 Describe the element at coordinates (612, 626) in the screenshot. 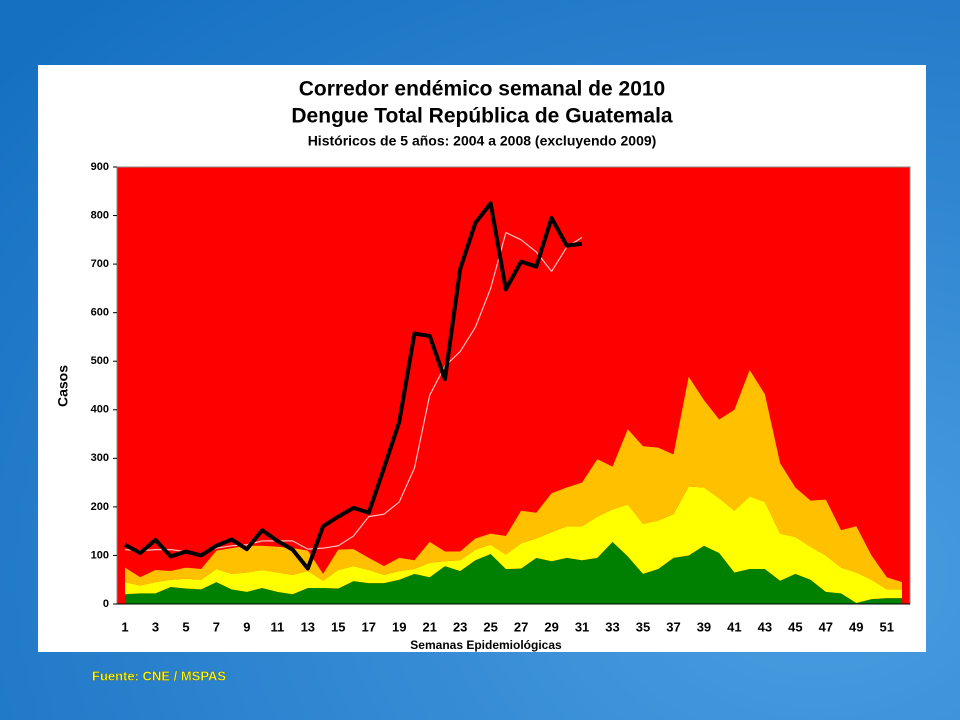

I see `x-tick-label: 33` at that location.